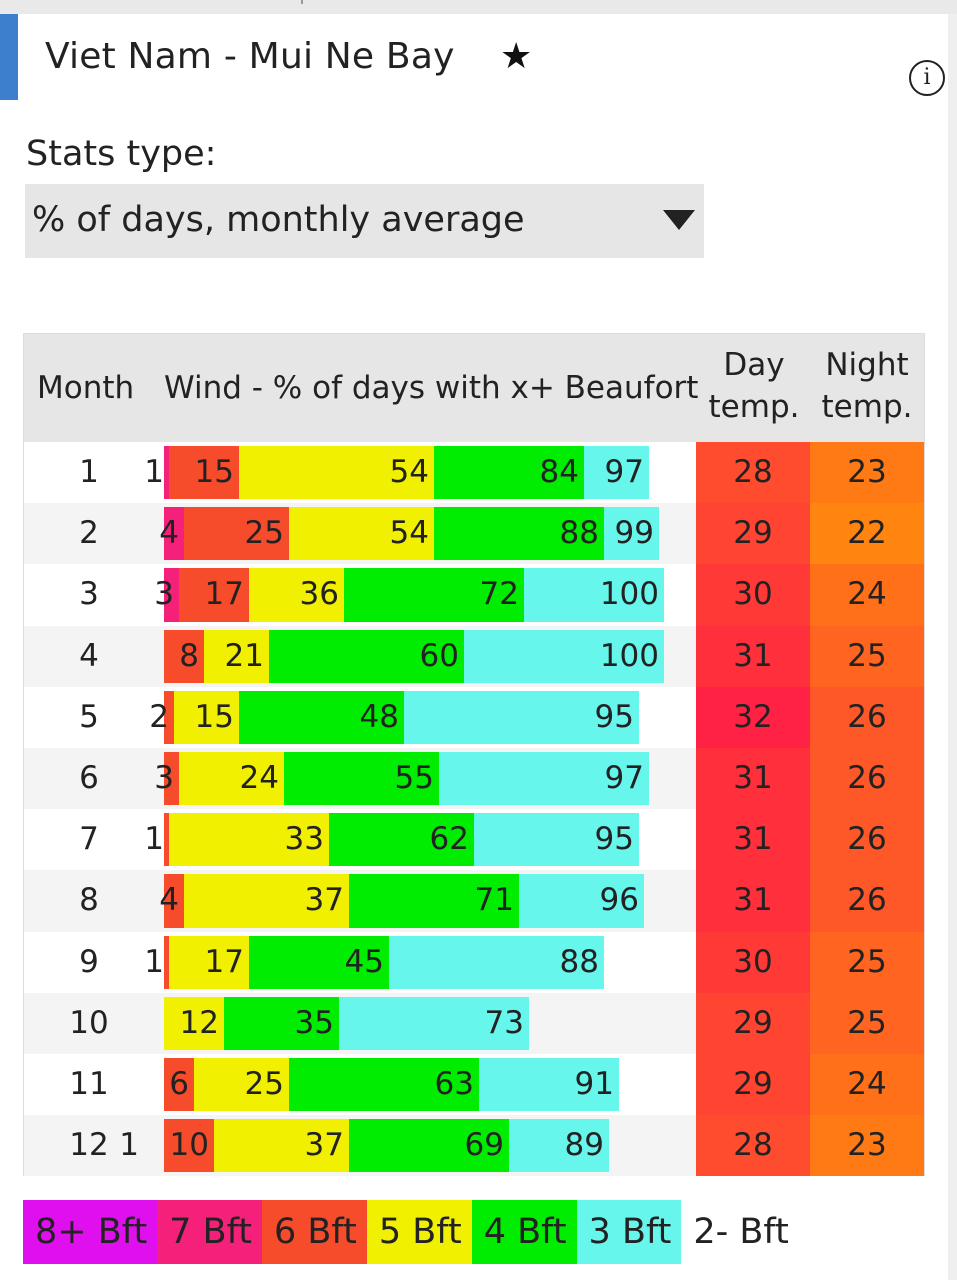 This screenshot has height=1280, width=957. What do you see at coordinates (504, 1022) in the screenshot?
I see `data-label: 73` at bounding box center [504, 1022].